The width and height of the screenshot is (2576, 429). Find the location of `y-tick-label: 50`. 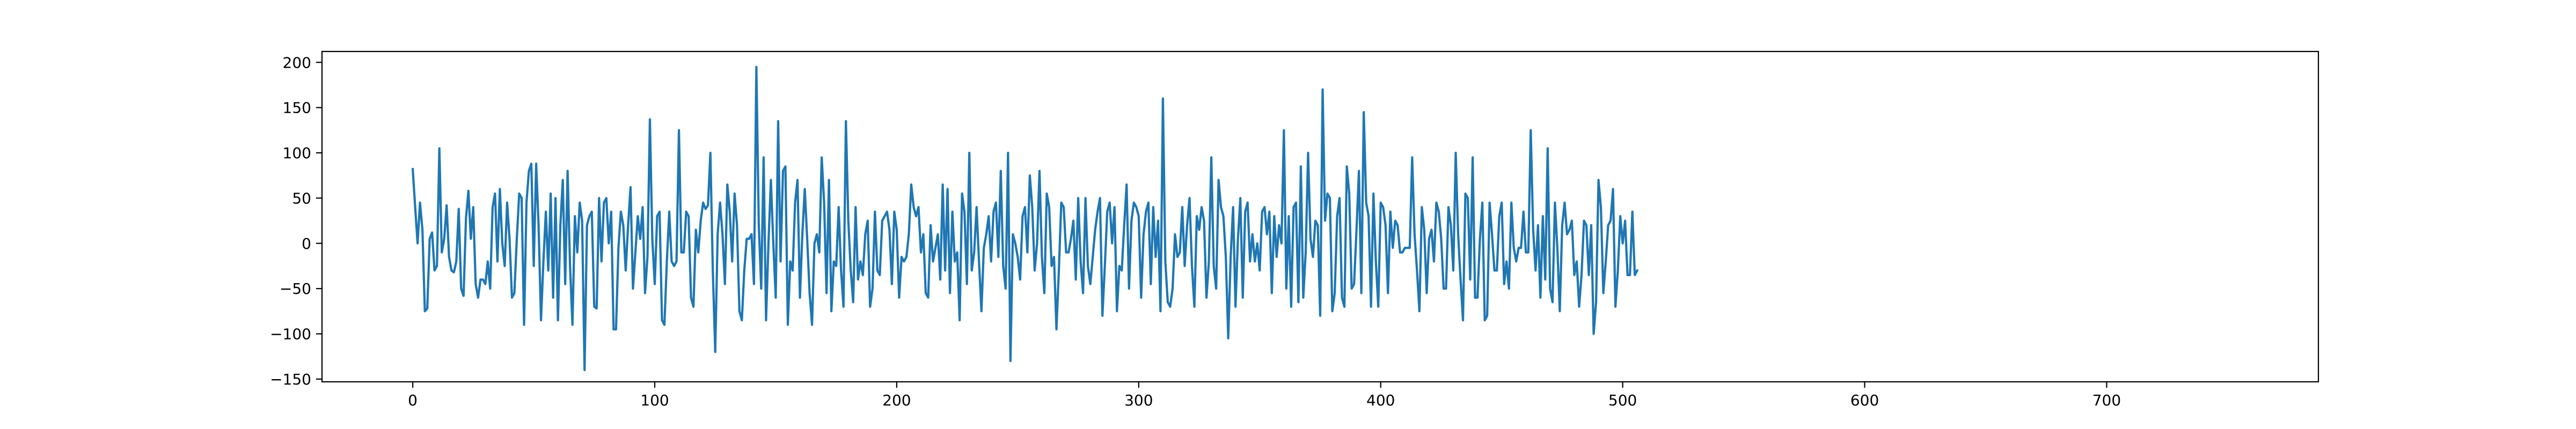

y-tick-label: 50 is located at coordinates (301, 198).